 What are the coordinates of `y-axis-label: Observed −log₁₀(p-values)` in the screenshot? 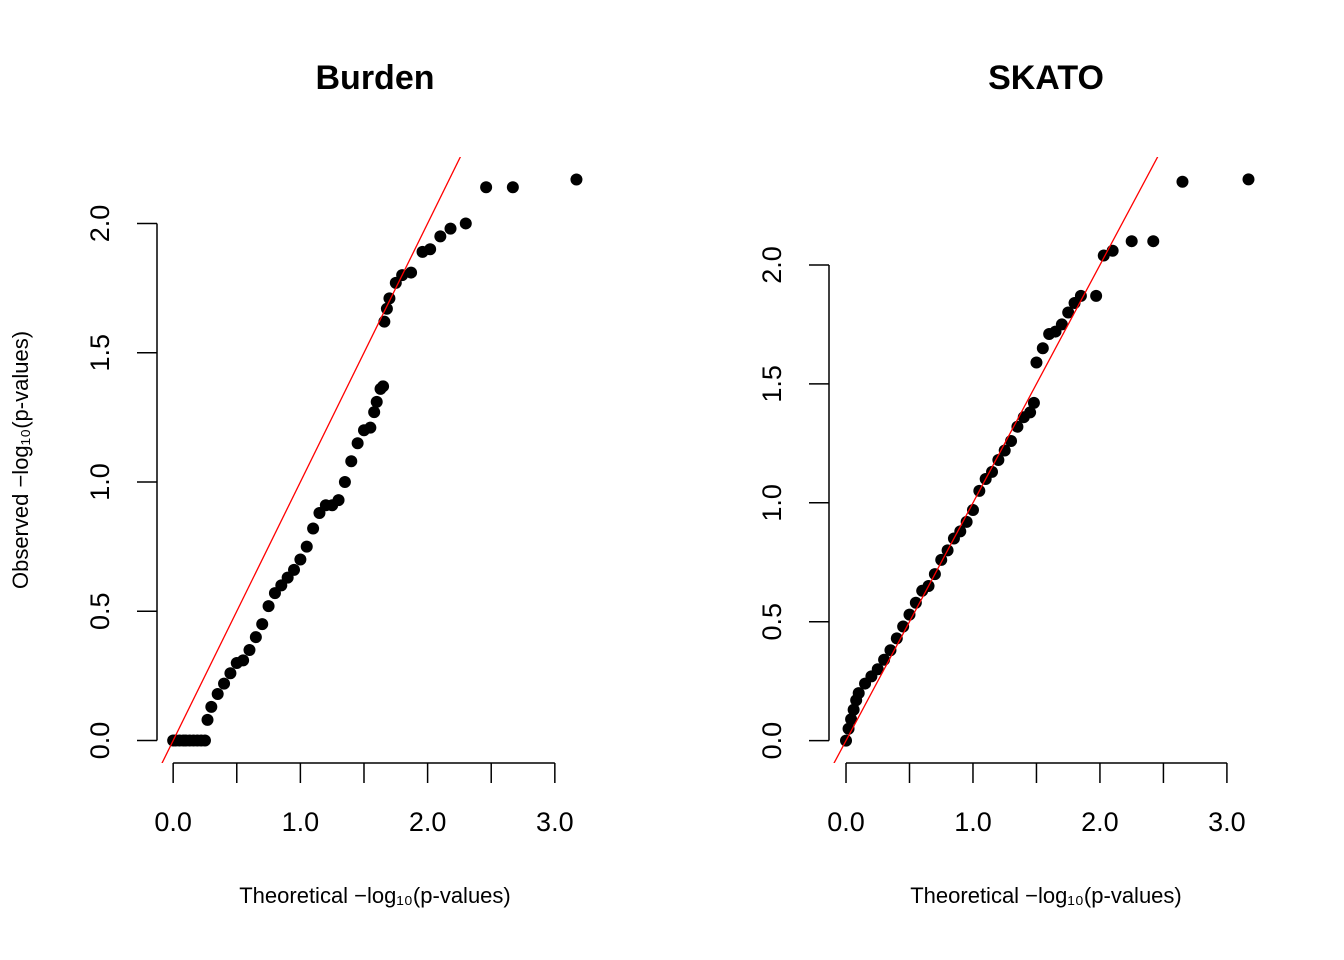 It's located at (20, 460).